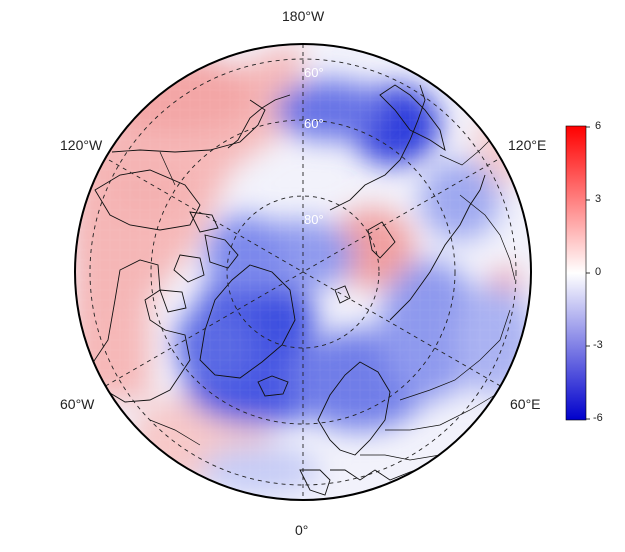 The image size is (625, 552). I want to click on scandinavia-coast, so click(354, 408).